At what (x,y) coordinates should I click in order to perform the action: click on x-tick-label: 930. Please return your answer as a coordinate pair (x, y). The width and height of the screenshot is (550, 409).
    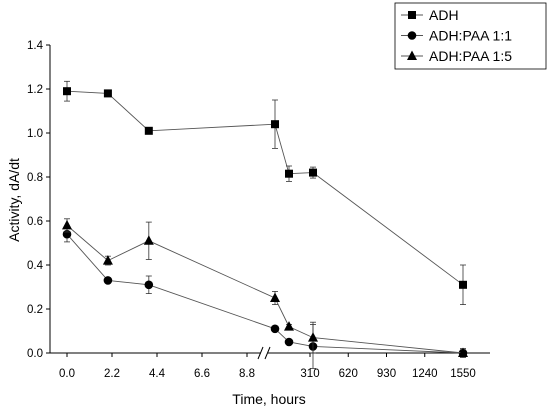
    Looking at the image, I should click on (386, 374).